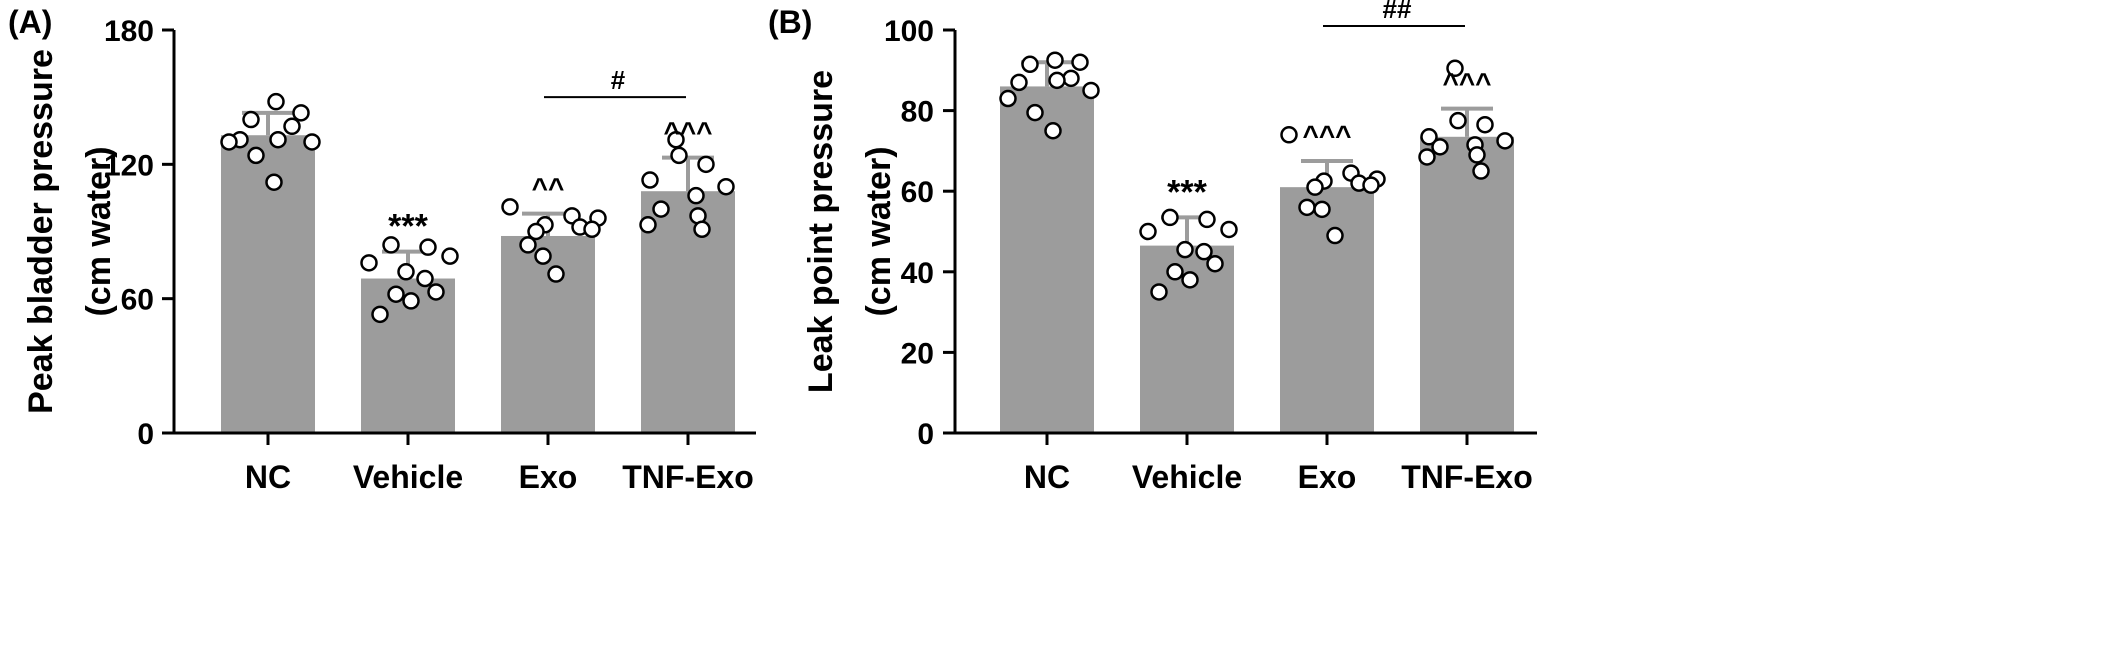 The width and height of the screenshot is (2128, 670). What do you see at coordinates (821, 231) in the screenshot?
I see `y-axis-title-line1: Leak point pressure` at bounding box center [821, 231].